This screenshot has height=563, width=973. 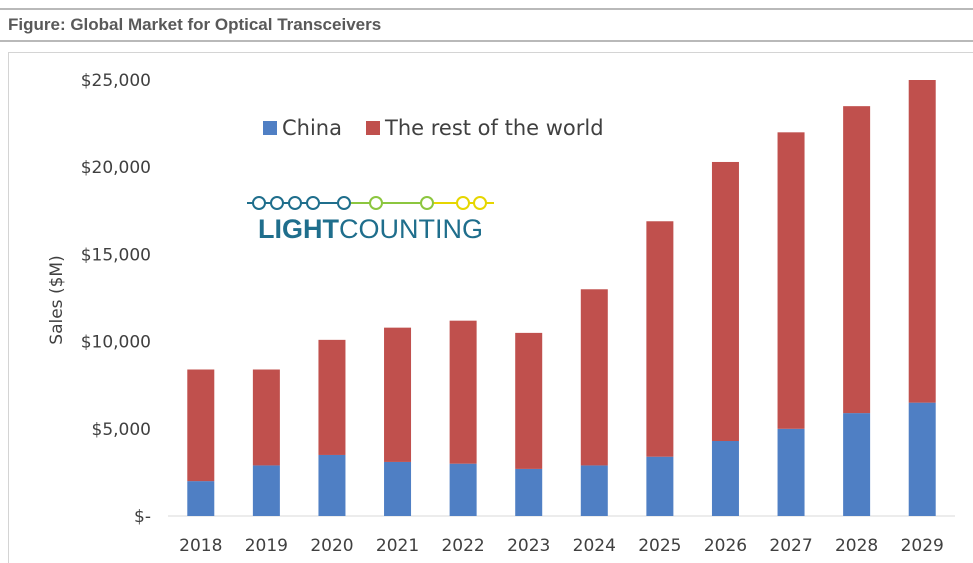 What do you see at coordinates (922, 546) in the screenshot?
I see `x-tick-label: 2029` at bounding box center [922, 546].